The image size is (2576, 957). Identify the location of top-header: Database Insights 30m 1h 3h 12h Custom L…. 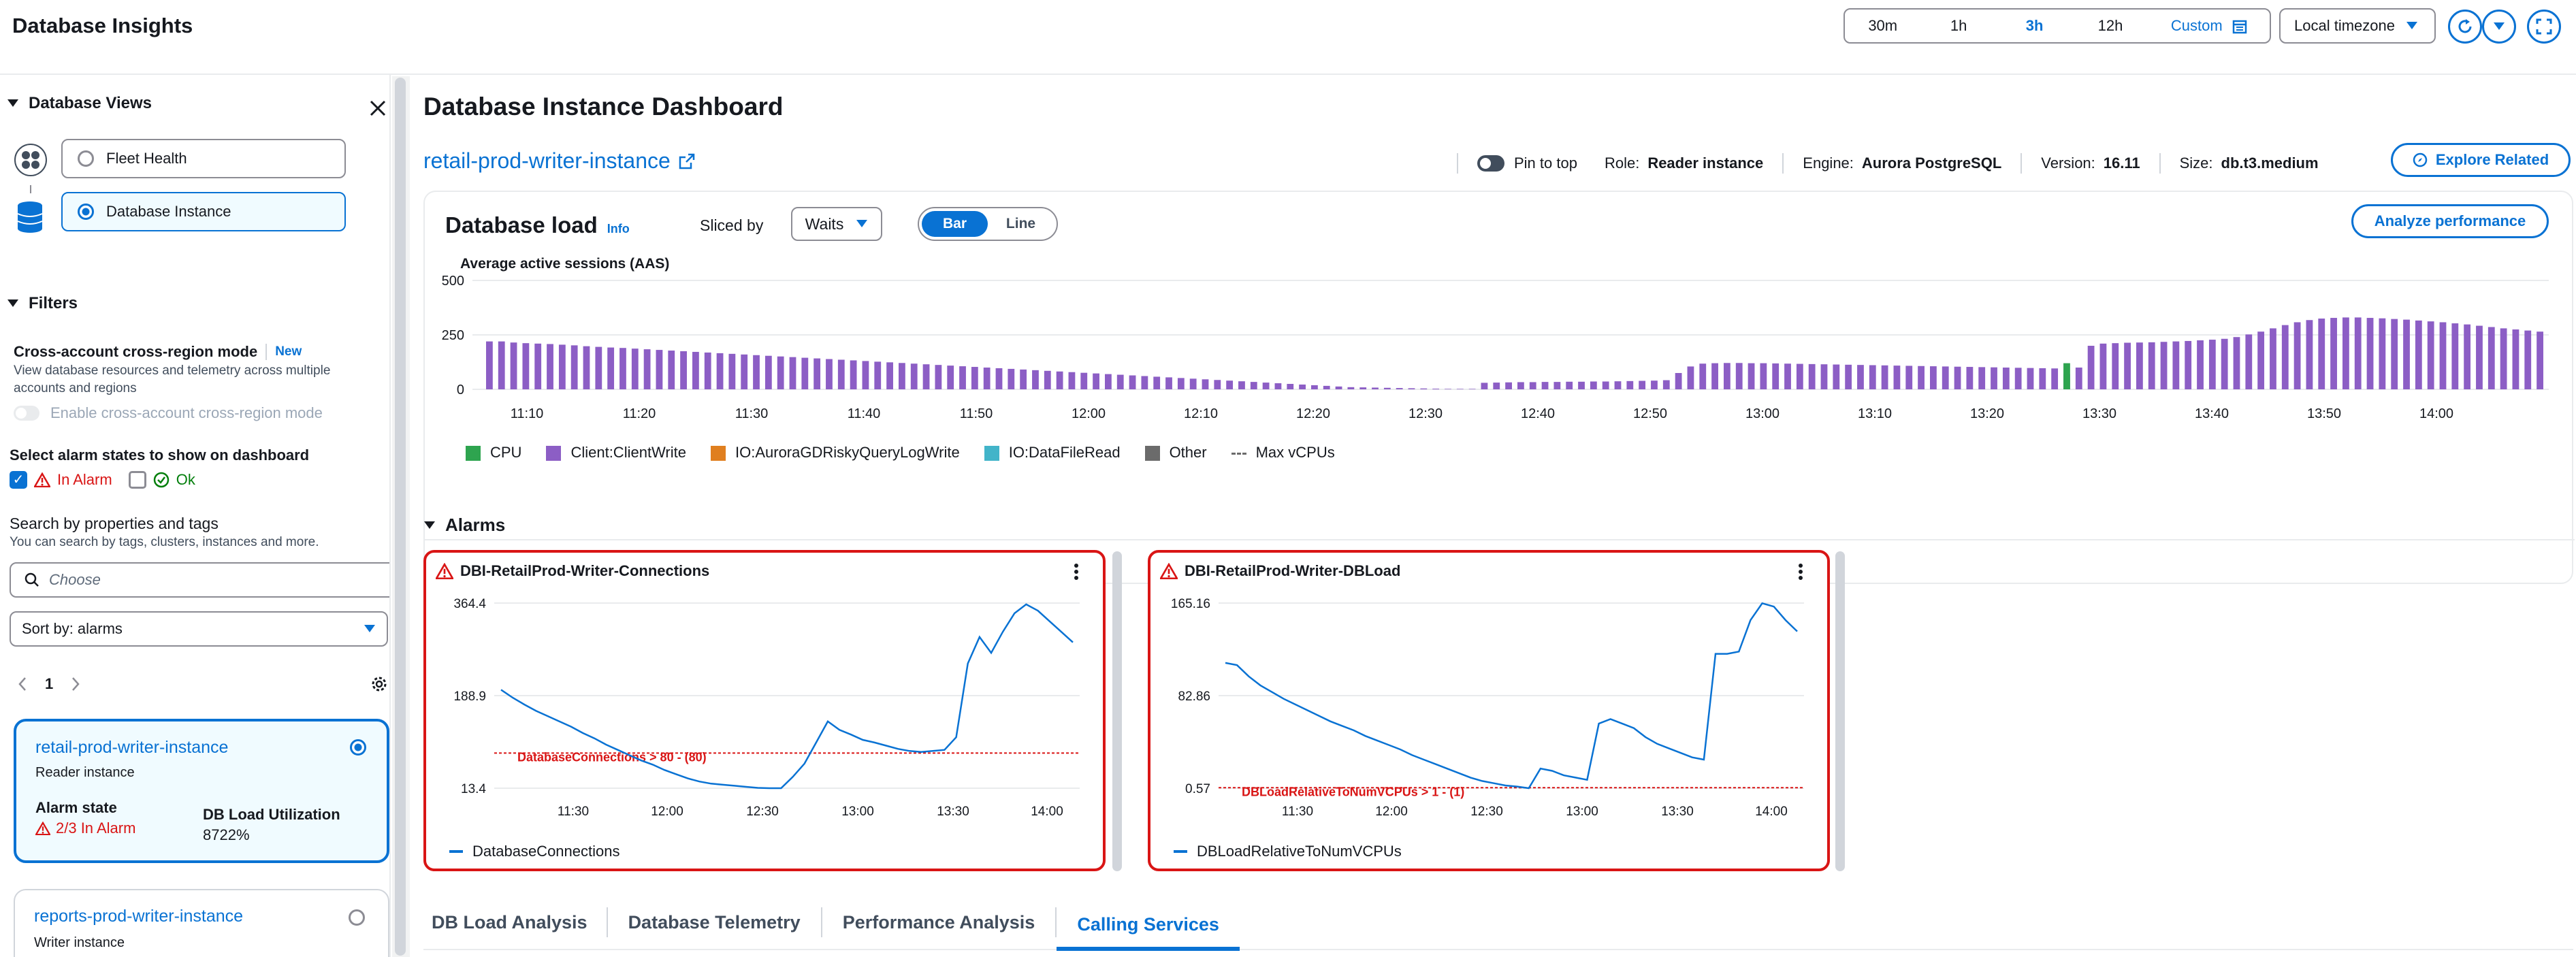
(1288, 37).